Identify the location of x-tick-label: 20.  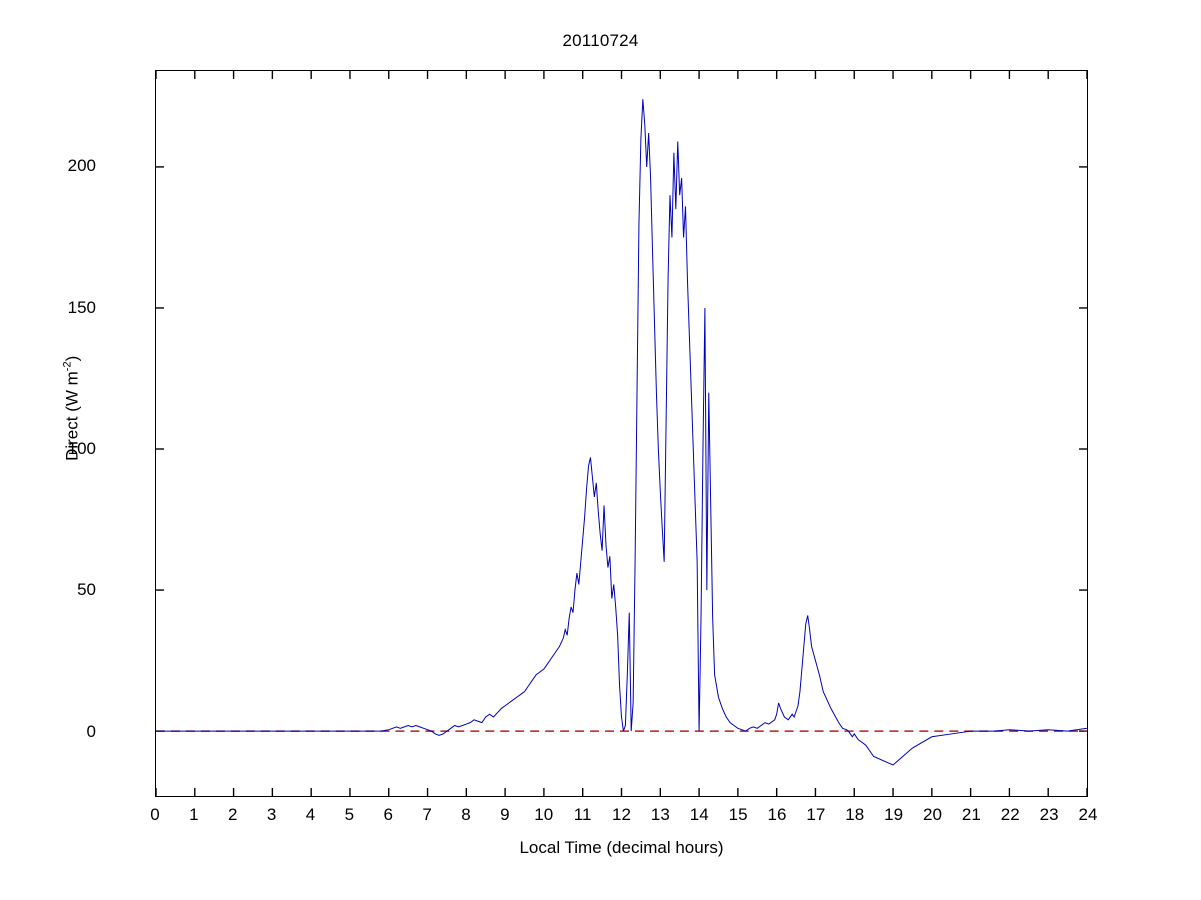
(932, 814).